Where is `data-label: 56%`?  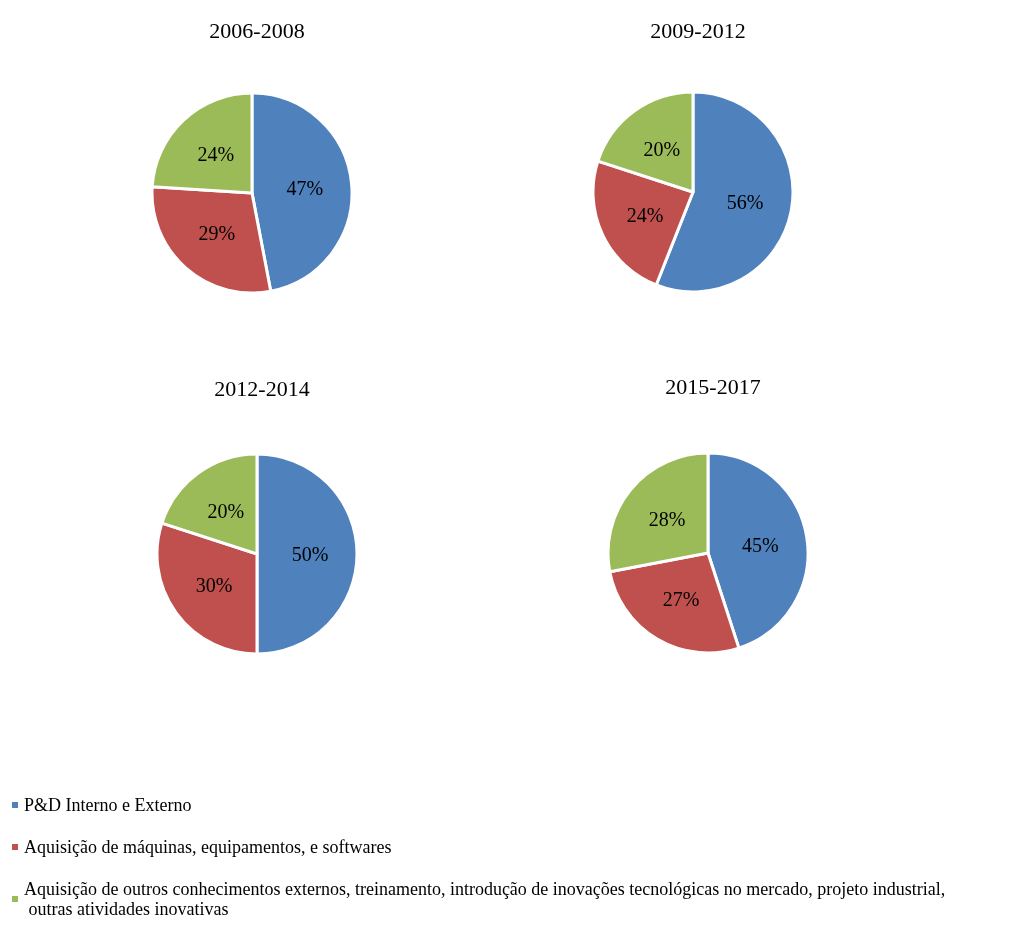 data-label: 56% is located at coordinates (745, 201).